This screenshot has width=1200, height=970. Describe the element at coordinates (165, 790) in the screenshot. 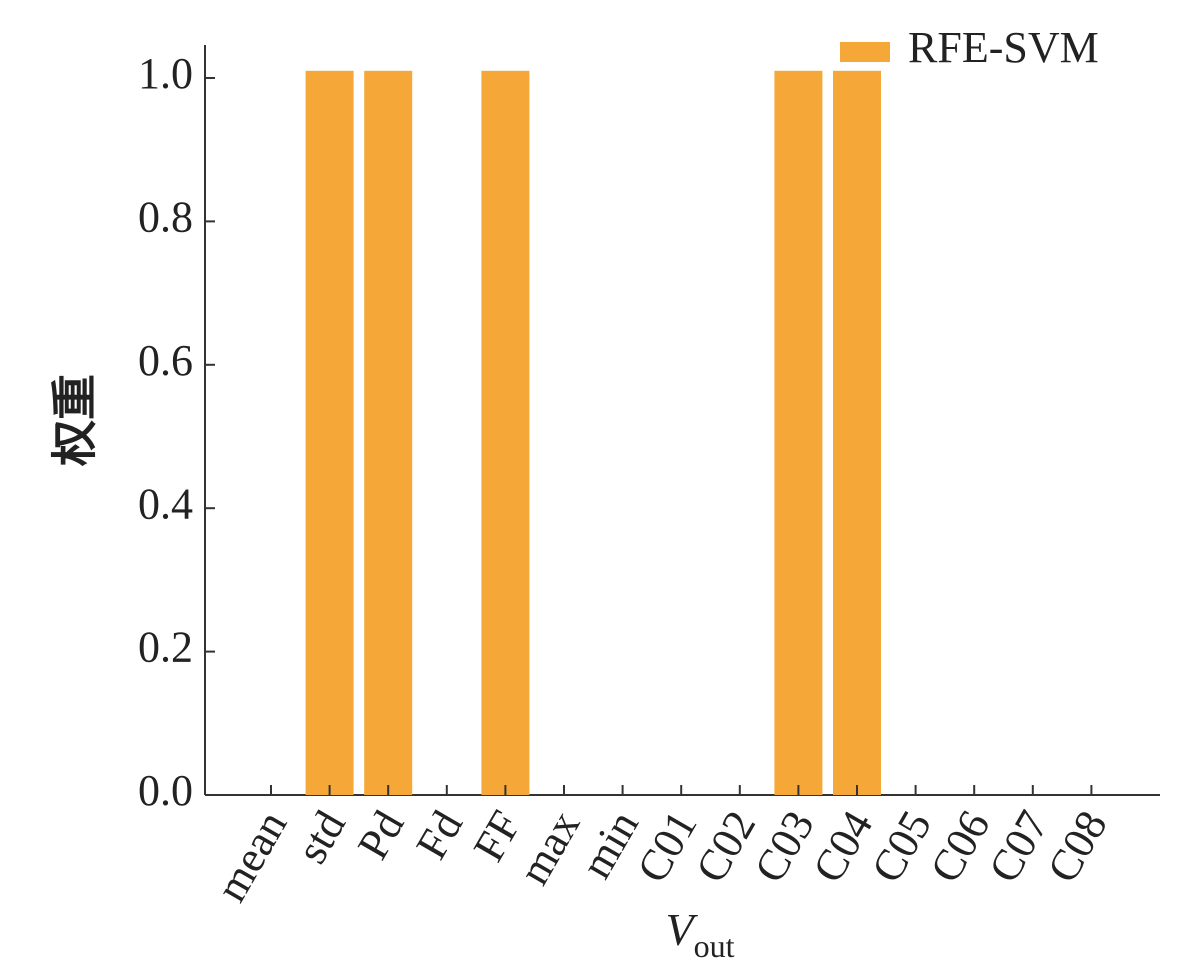

I see `y-tick-label: 0.0` at that location.